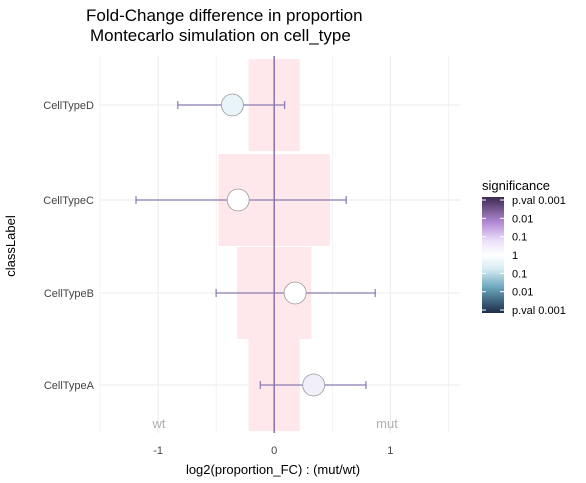 The width and height of the screenshot is (586, 483). What do you see at coordinates (238, 200) in the screenshot?
I see `point-CellTypeC` at bounding box center [238, 200].